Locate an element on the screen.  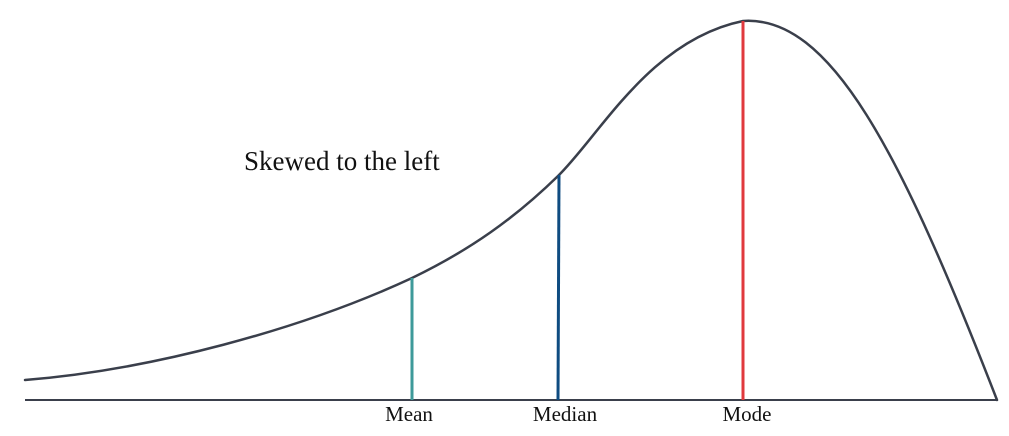
diagram-title: Skewed to the left is located at coordinates (342, 161).